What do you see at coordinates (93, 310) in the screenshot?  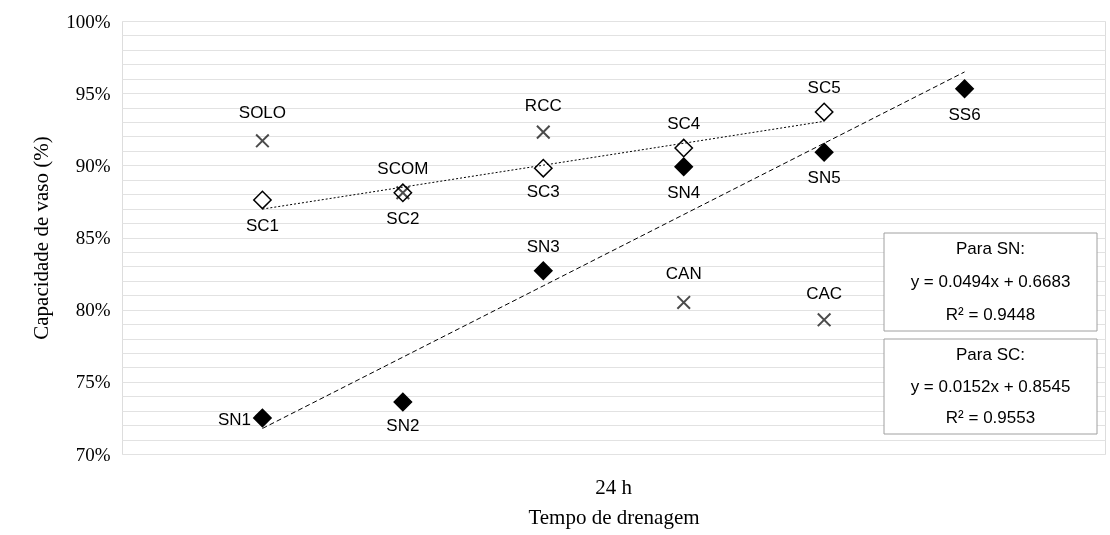 I see `y-tick-label: 80%` at bounding box center [93, 310].